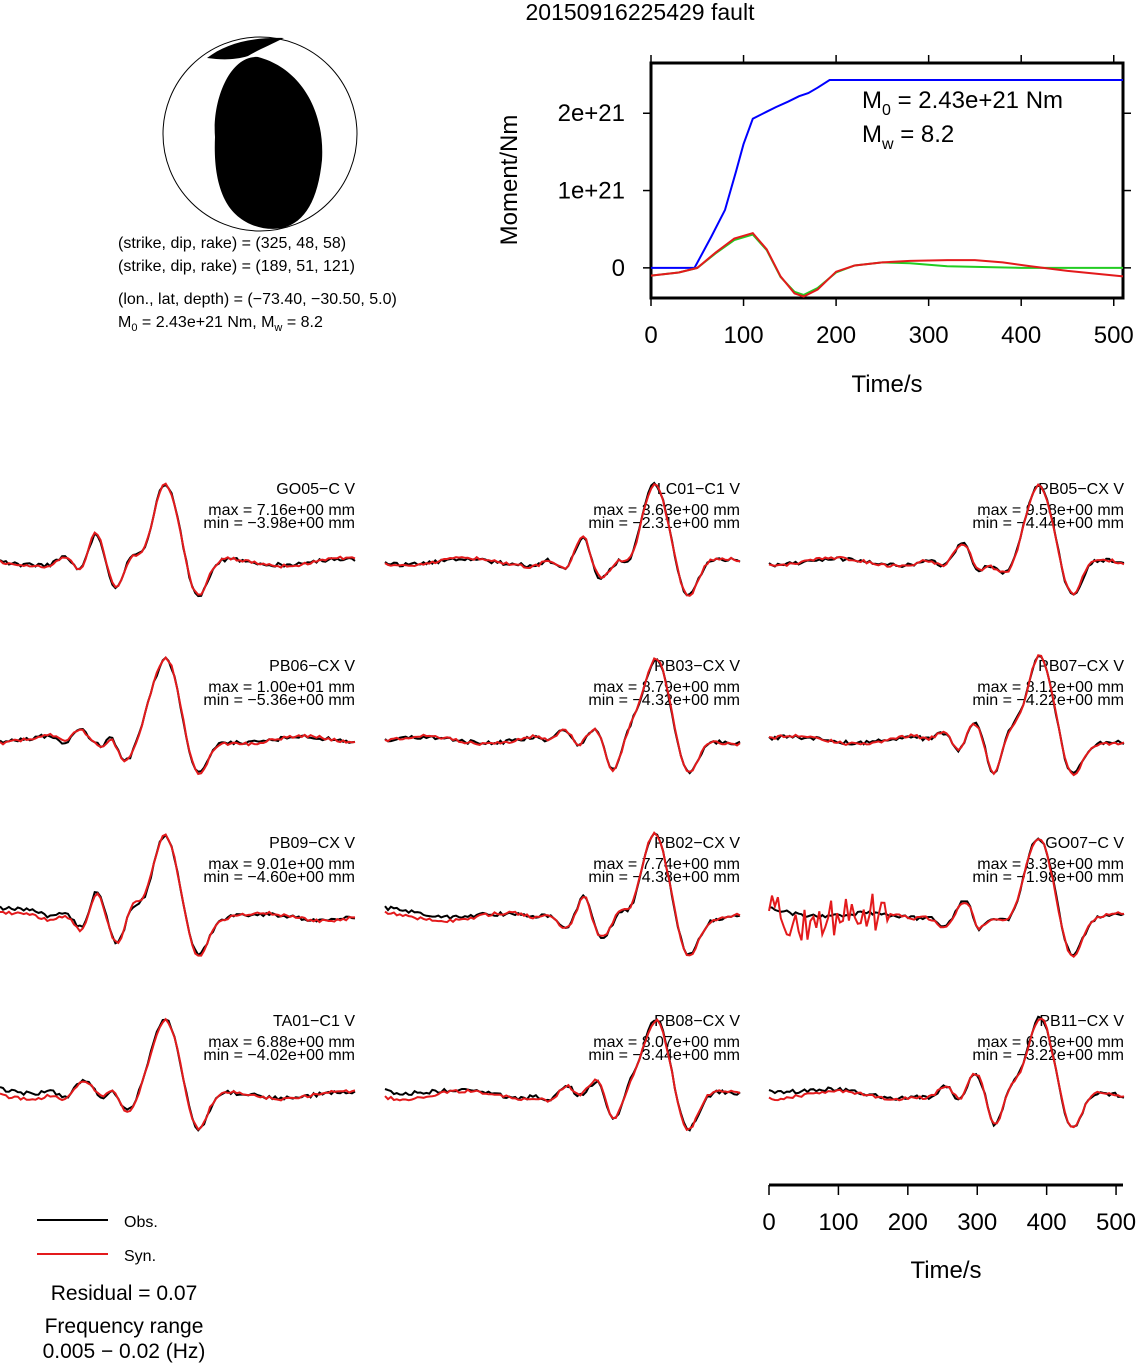 The width and height of the screenshot is (1139, 1363). I want to click on station-max: max = 7.16e+00 mm, so click(281, 510).